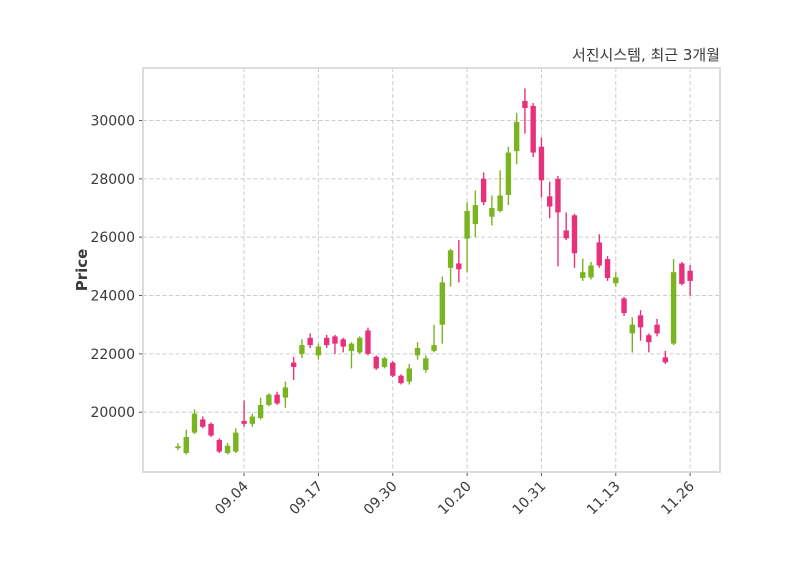  What do you see at coordinates (604, 499) in the screenshot?
I see `x-tick-label: 11.13` at bounding box center [604, 499].